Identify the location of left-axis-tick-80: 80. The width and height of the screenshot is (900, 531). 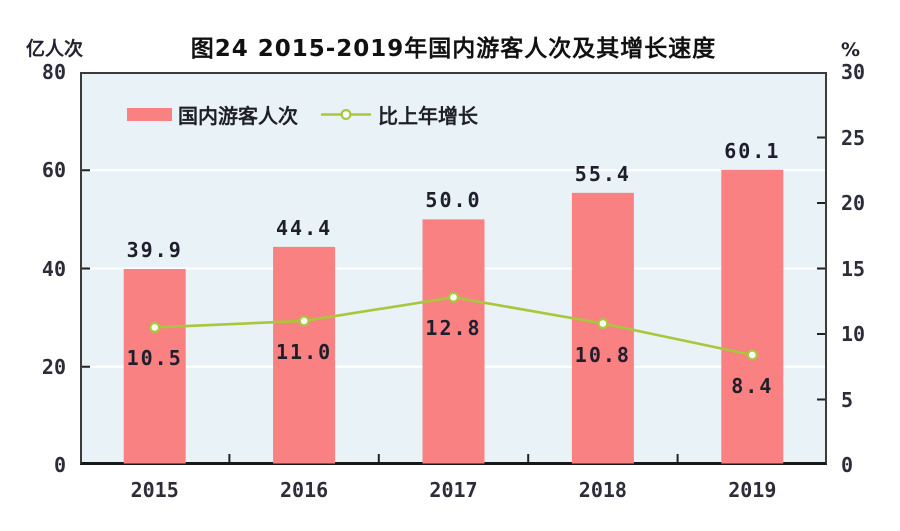
(53, 72).